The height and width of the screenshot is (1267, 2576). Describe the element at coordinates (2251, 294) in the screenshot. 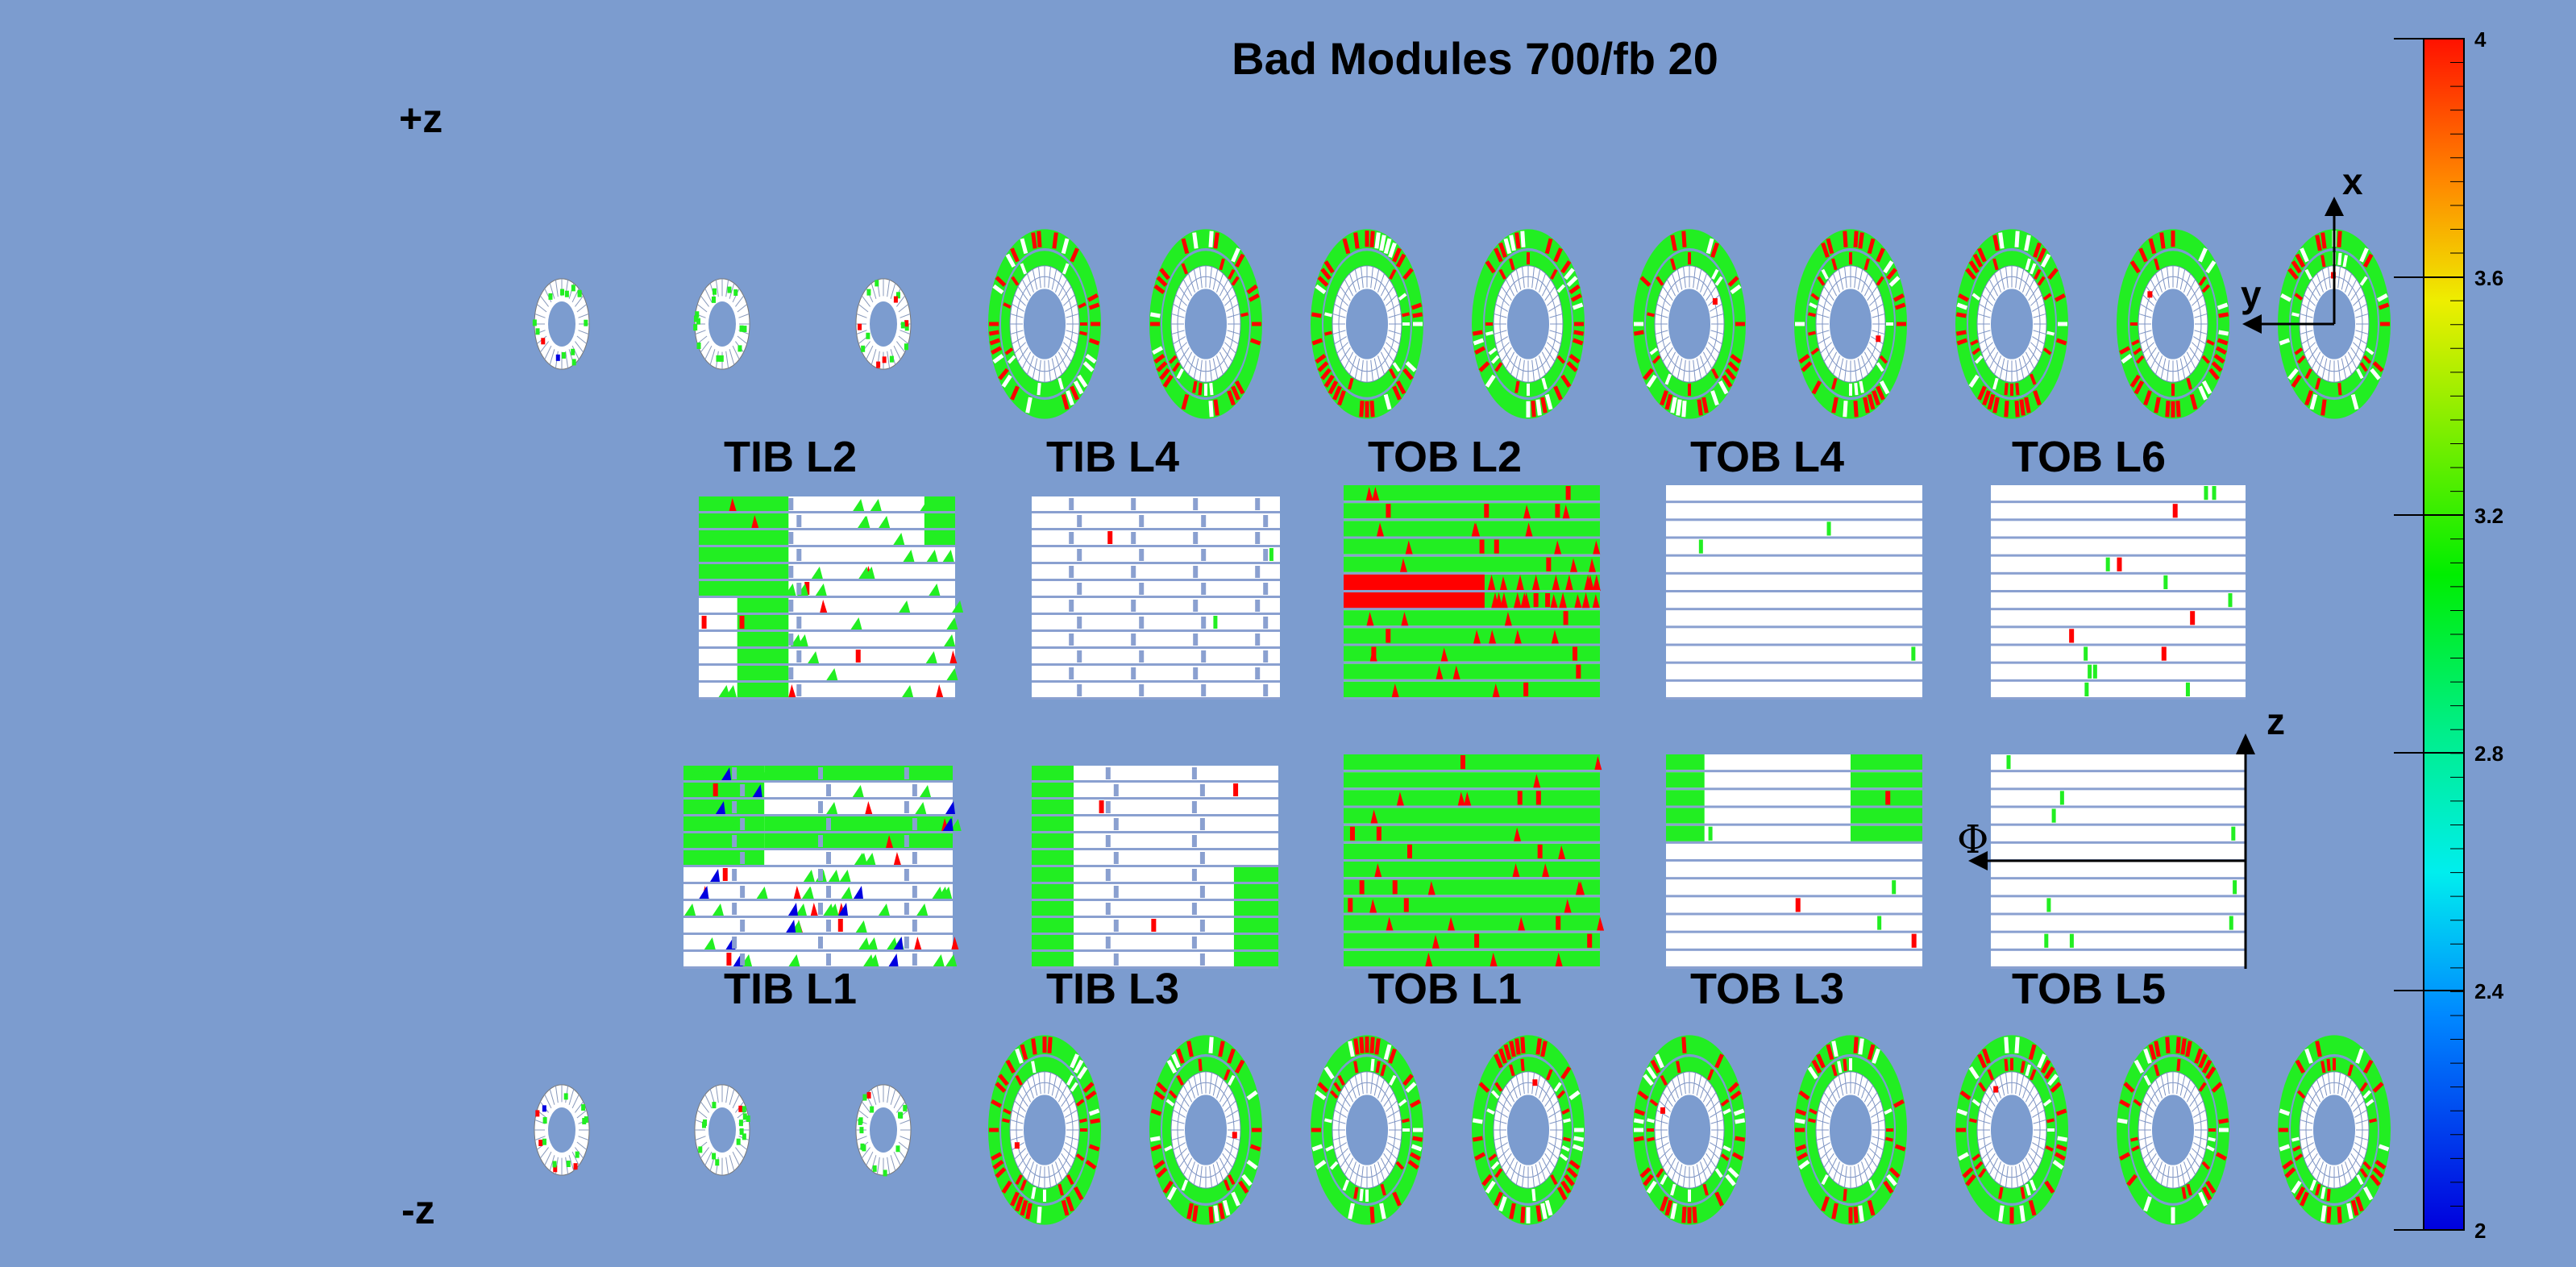

I see `axis-label-y: y` at that location.